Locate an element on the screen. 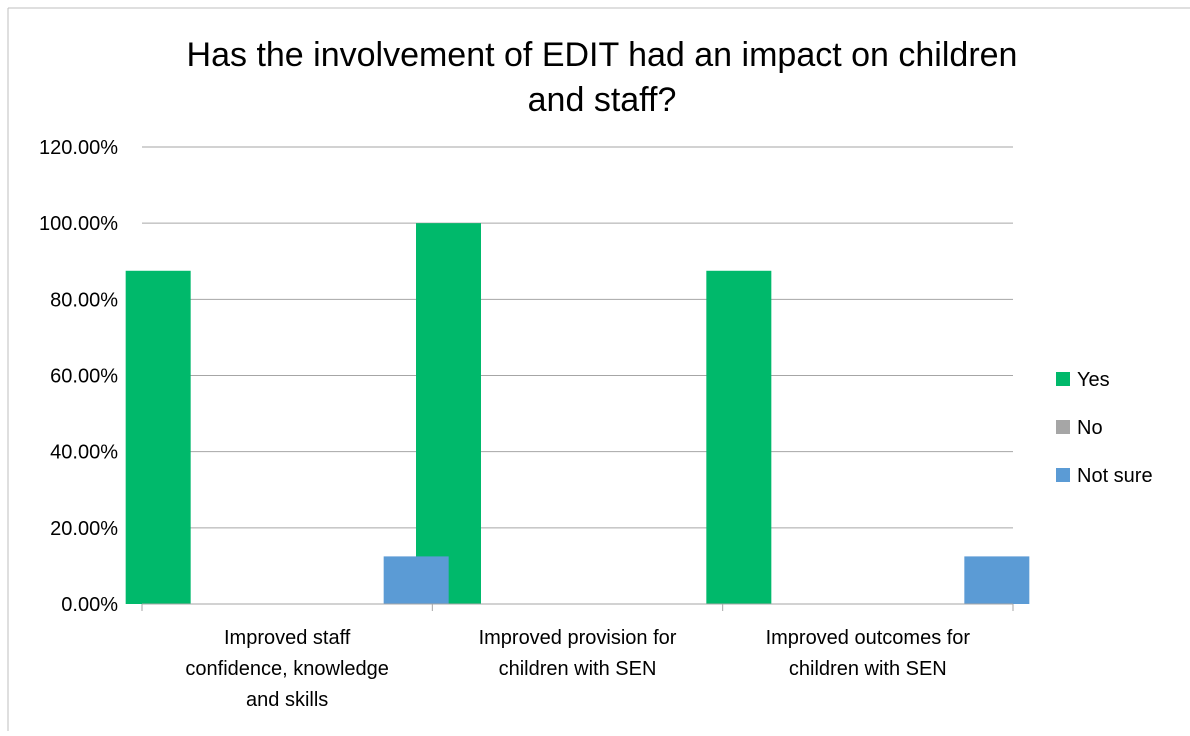 Image resolution: width=1190 pixels, height=736 pixels. category-label: Improved outcomes for is located at coordinates (868, 638).